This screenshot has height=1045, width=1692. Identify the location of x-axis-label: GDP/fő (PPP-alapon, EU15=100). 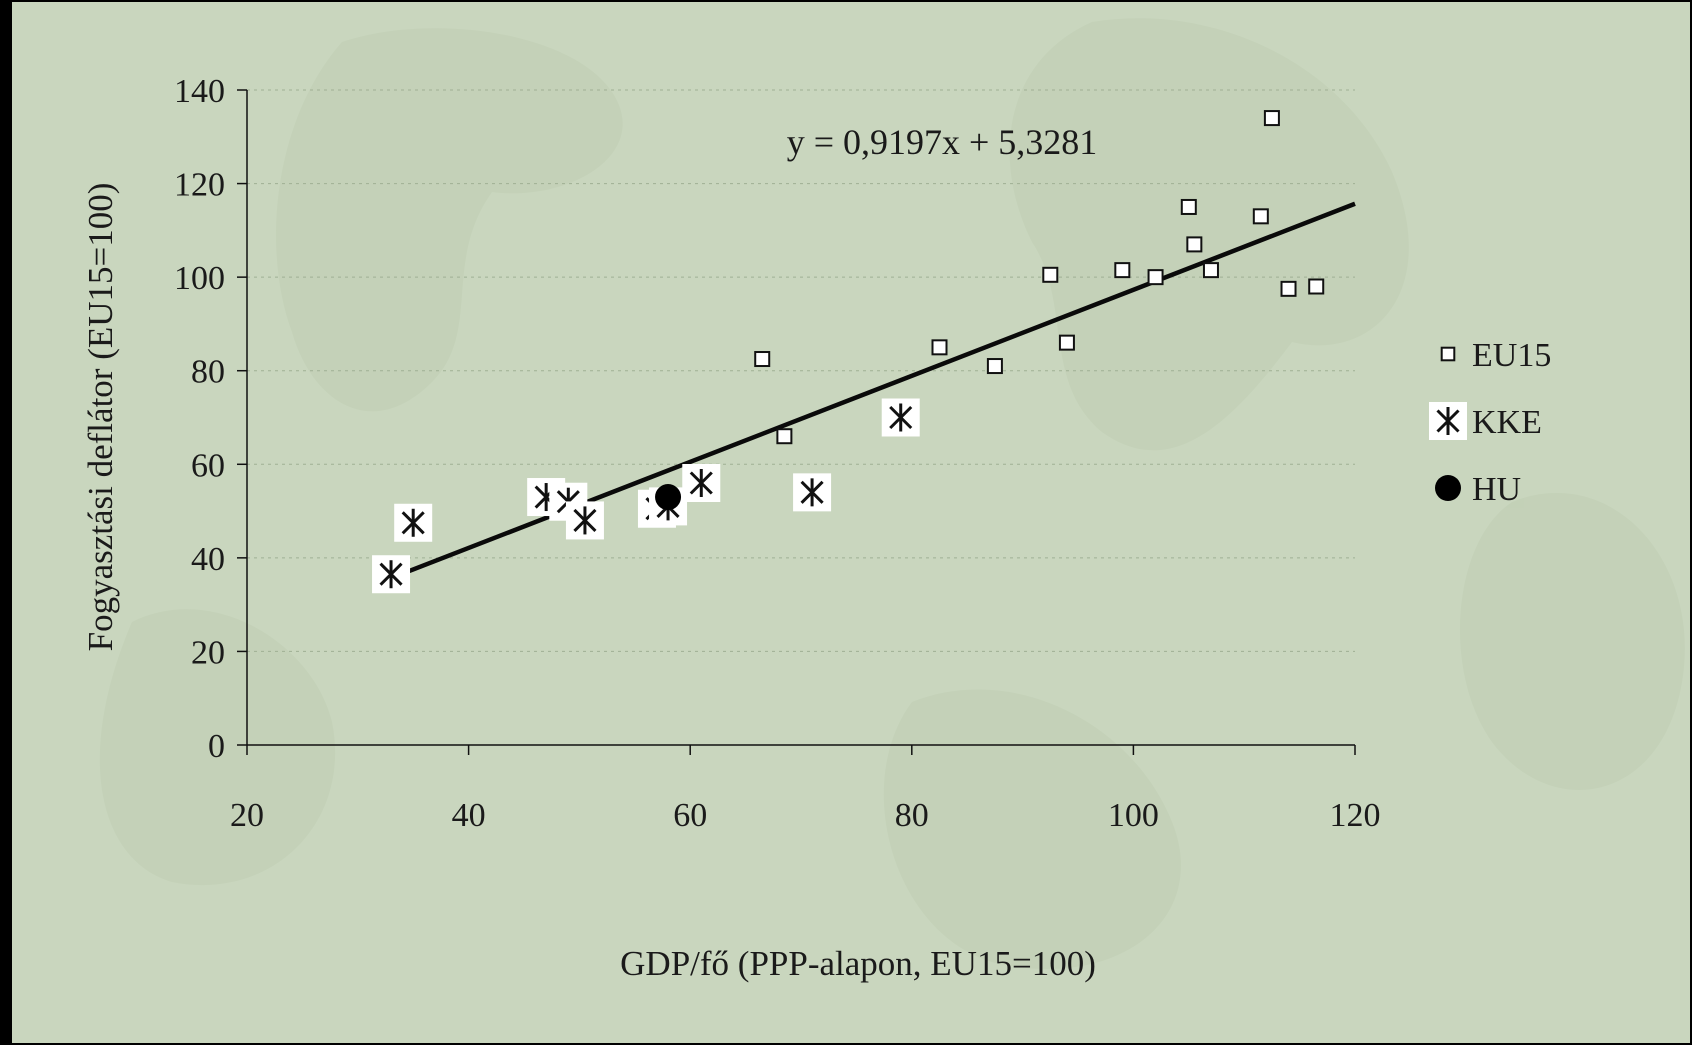
(858, 963).